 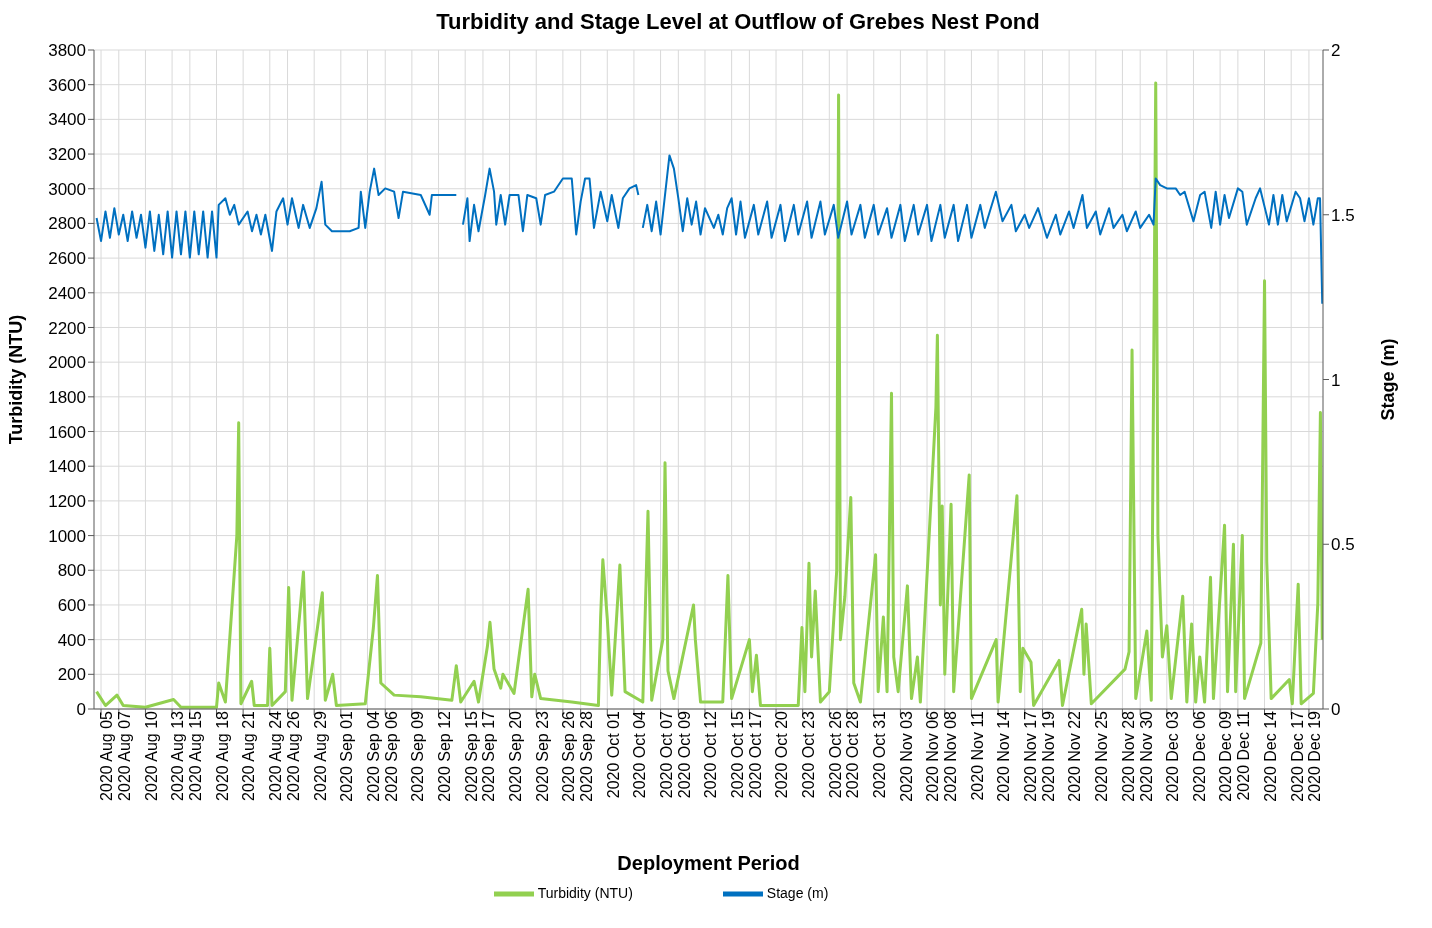 What do you see at coordinates (67, 189) in the screenshot?
I see `y-tick-label: 3000` at bounding box center [67, 189].